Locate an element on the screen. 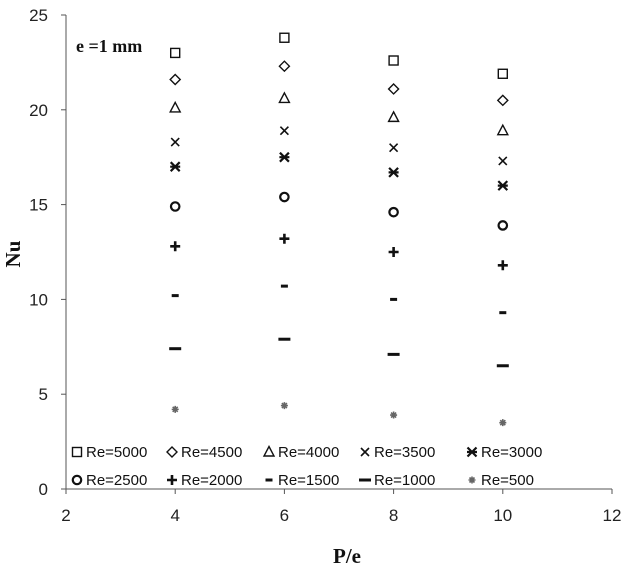 The image size is (634, 571). legend-label: Re=5000 is located at coordinates (116, 452).